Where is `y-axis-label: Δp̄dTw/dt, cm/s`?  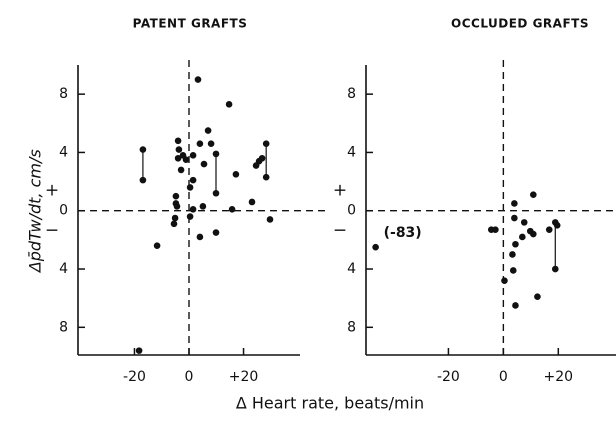
y-axis-label: Δp̄dTw/dt, cm/s is located at coordinates (35, 211).